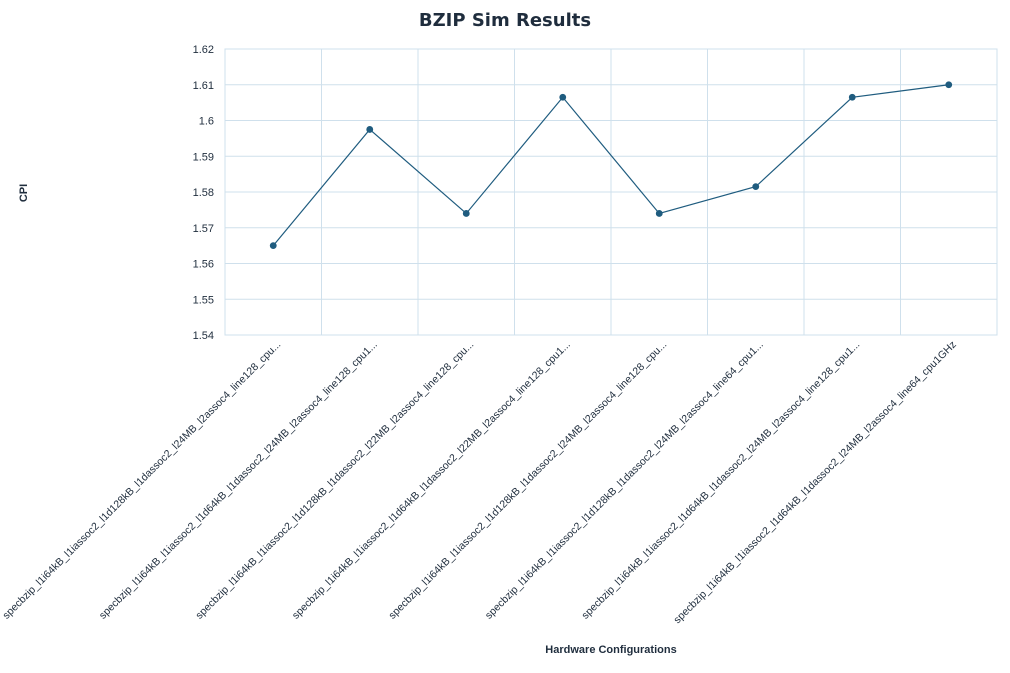 The image size is (1010, 673). I want to click on y-tick-label: 1.59, so click(203, 157).